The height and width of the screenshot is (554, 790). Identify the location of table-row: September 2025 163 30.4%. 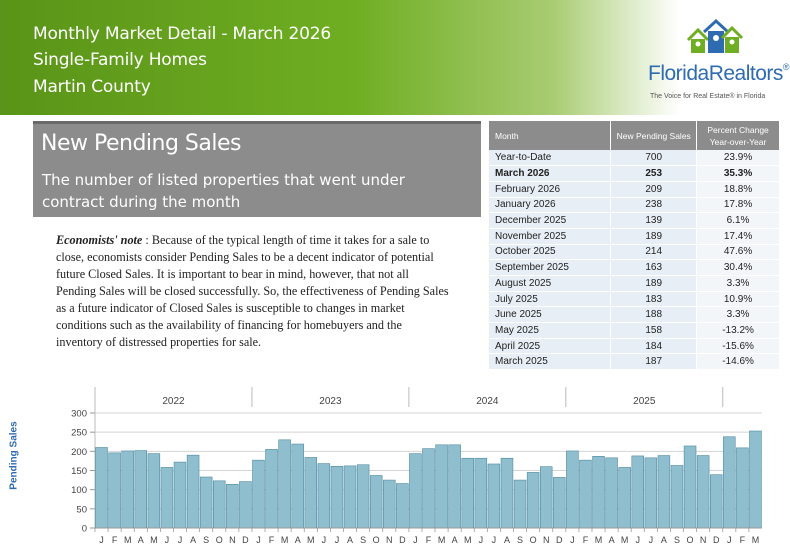
(634, 267).